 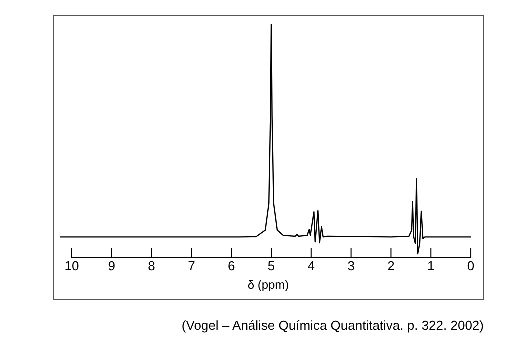 What do you see at coordinates (312, 266) in the screenshot?
I see `x-tick-label: 4` at bounding box center [312, 266].